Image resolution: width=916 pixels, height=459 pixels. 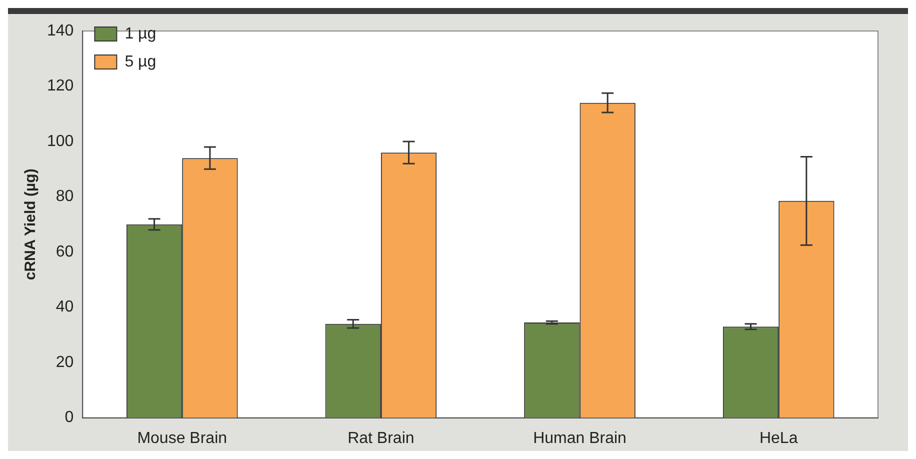 I want to click on y-axis-title: cRNA Yield (µg), so click(x=31, y=224).